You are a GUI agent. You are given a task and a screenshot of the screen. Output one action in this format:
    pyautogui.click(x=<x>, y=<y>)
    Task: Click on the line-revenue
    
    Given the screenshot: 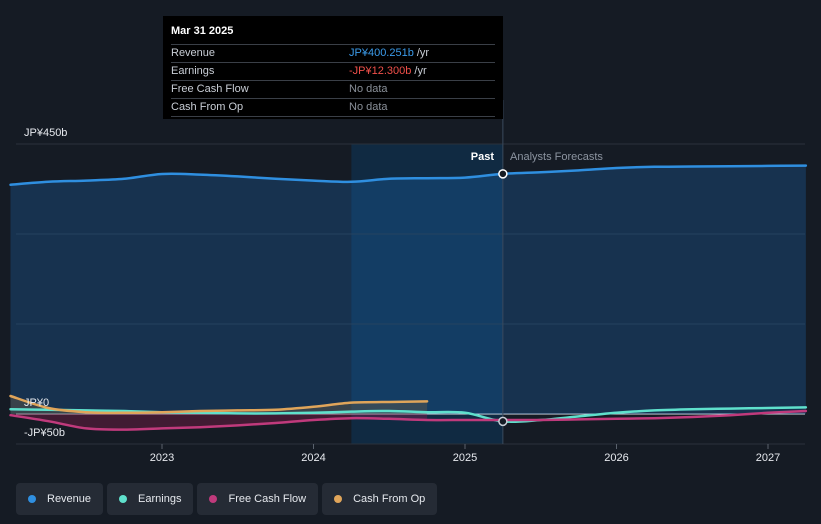 What is the action you would take?
    pyautogui.click(x=408, y=175)
    